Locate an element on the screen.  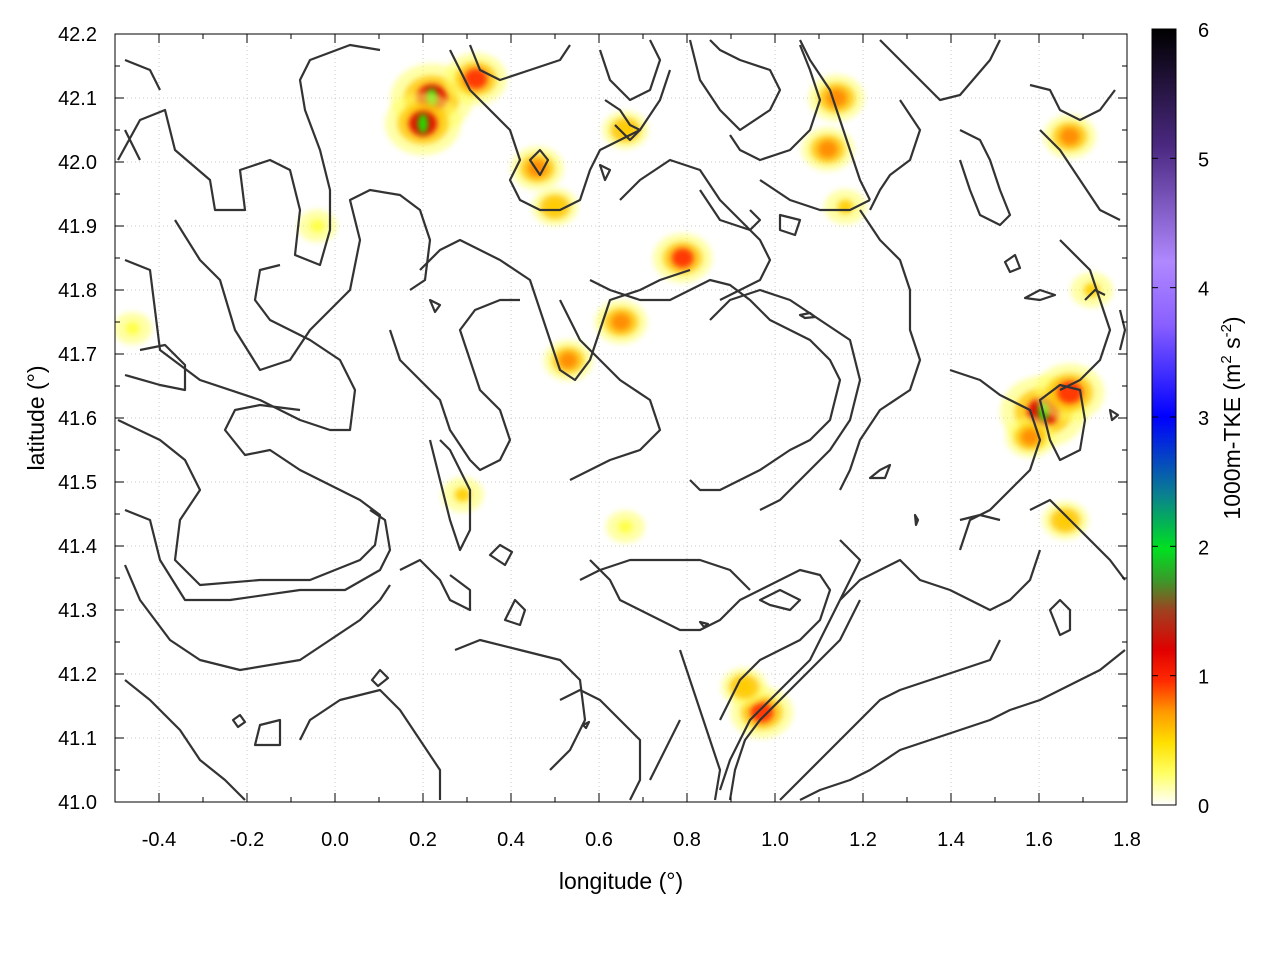
colorbar-ticks: 0 1 2 3 4 5 6 is located at coordinates (1180, 419).